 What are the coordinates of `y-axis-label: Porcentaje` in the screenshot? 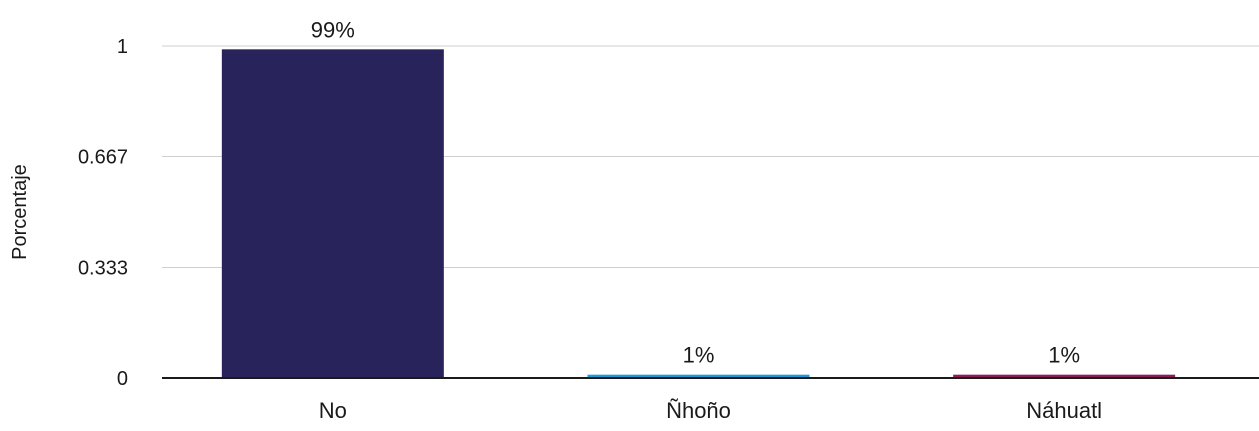 It's located at (20, 212).